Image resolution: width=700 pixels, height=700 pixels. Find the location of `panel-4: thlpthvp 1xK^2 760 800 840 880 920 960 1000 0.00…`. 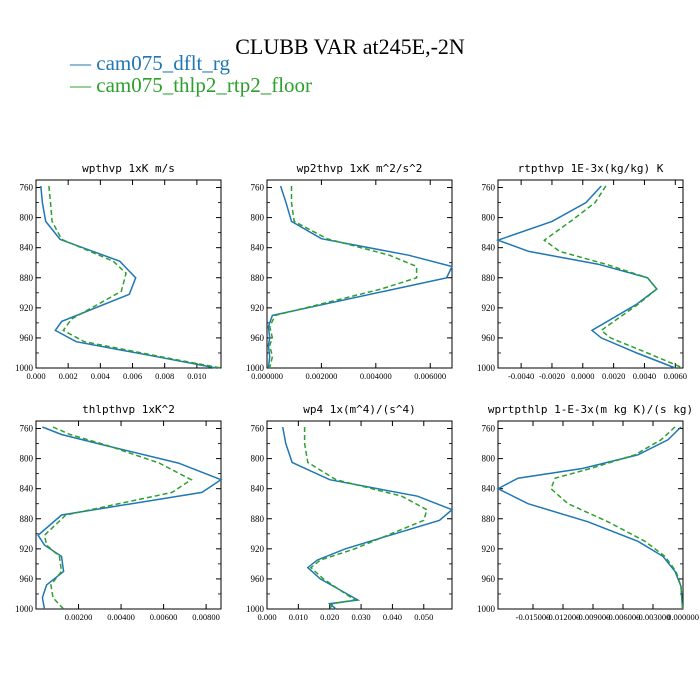

panel-4: thlpthvp 1xK^2 760 800 840 880 920 960 1000 0.00… is located at coordinates (119, 512).